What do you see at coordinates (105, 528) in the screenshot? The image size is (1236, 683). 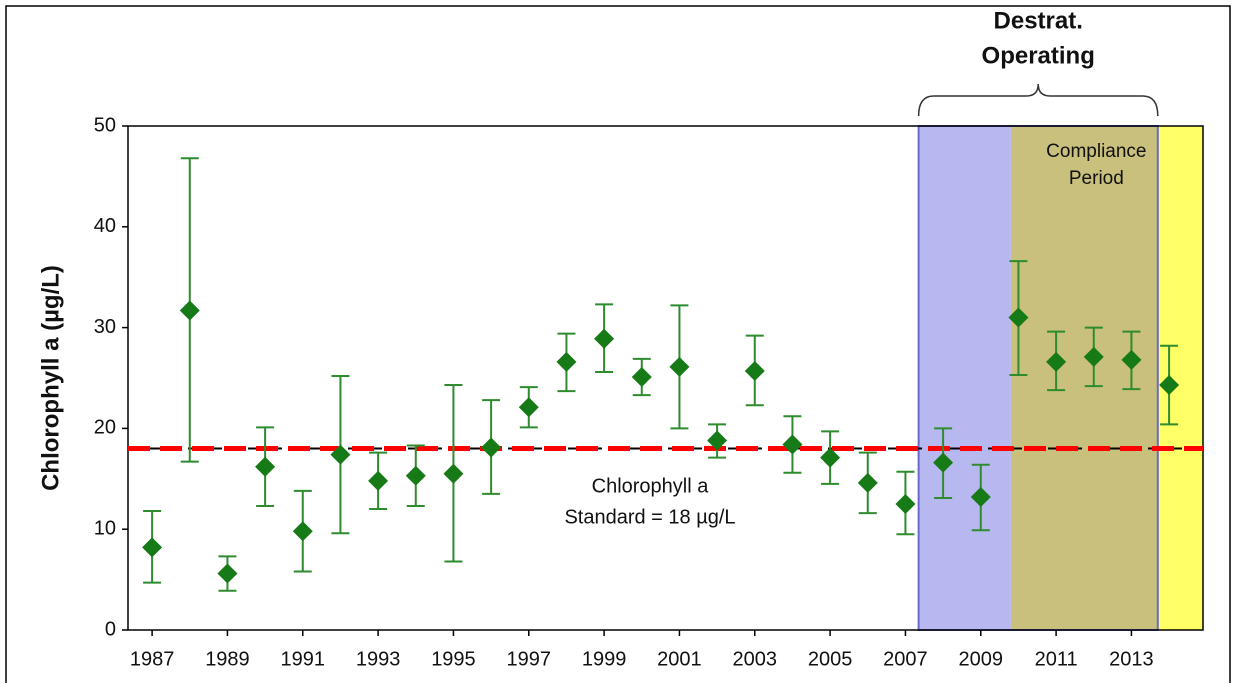 I see `y-tick-label: 10` at bounding box center [105, 528].